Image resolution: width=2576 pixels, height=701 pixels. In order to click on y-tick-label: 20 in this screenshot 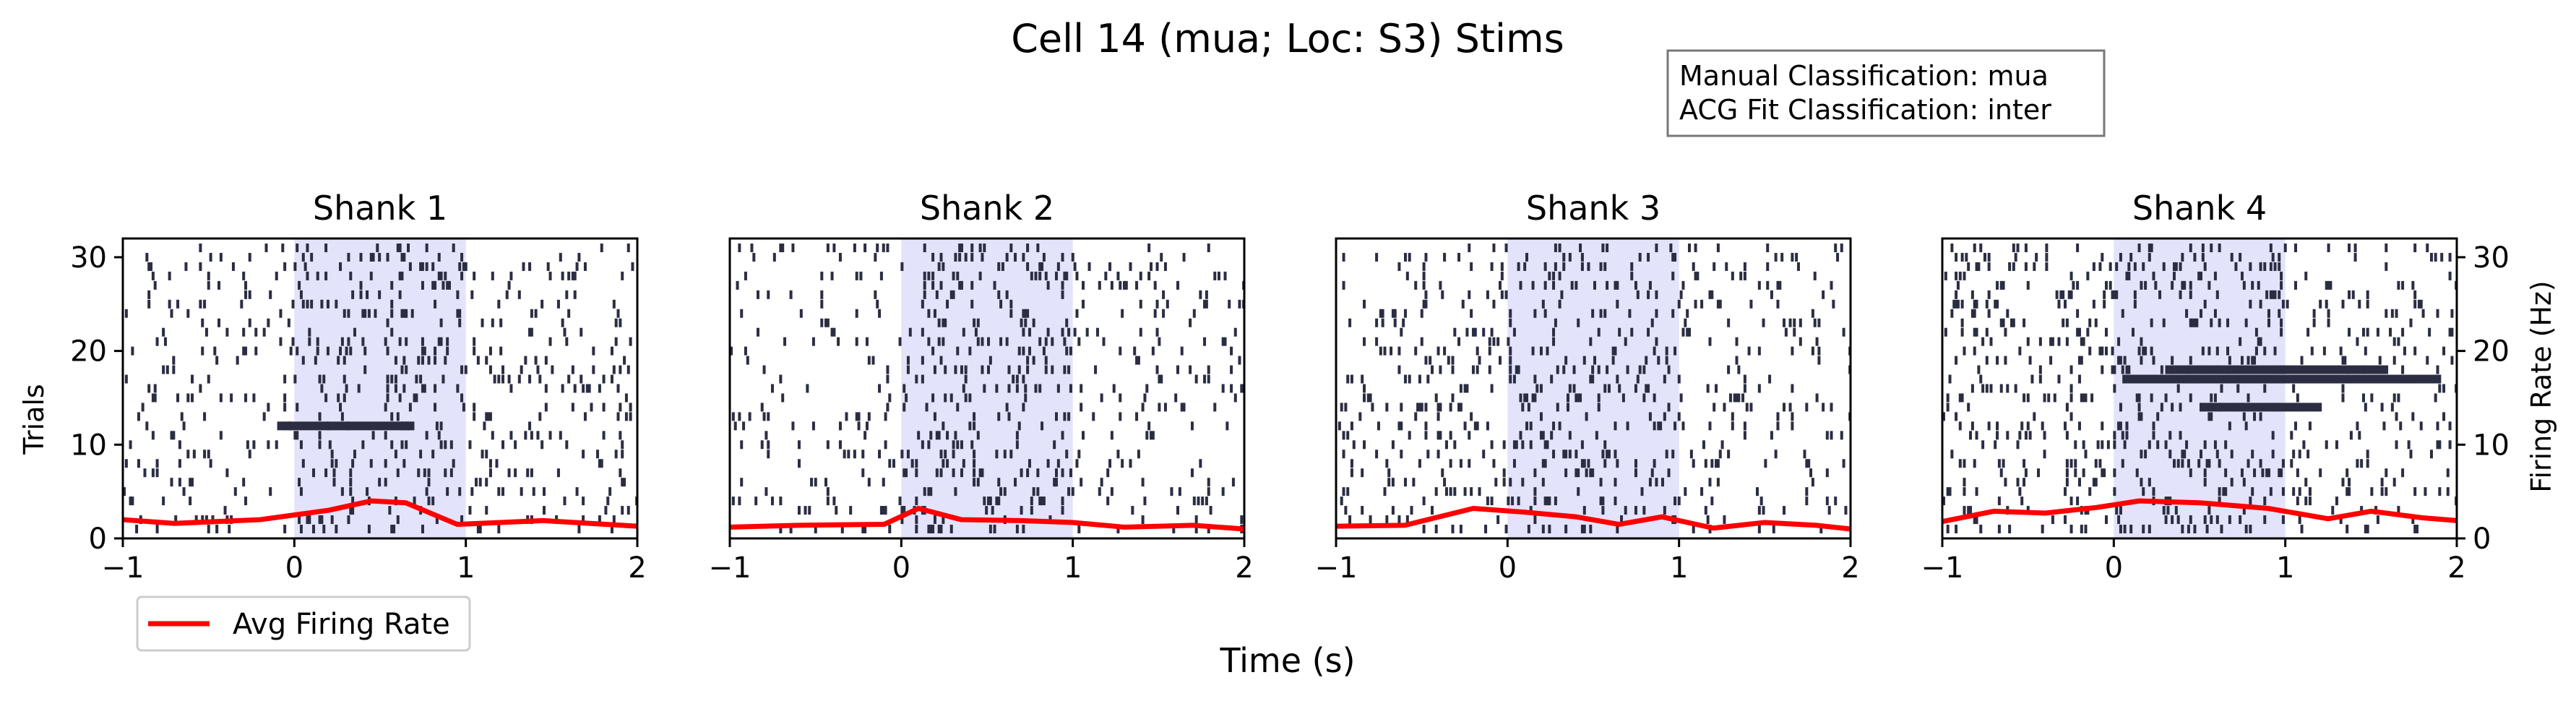, I will do `click(2491, 352)`.